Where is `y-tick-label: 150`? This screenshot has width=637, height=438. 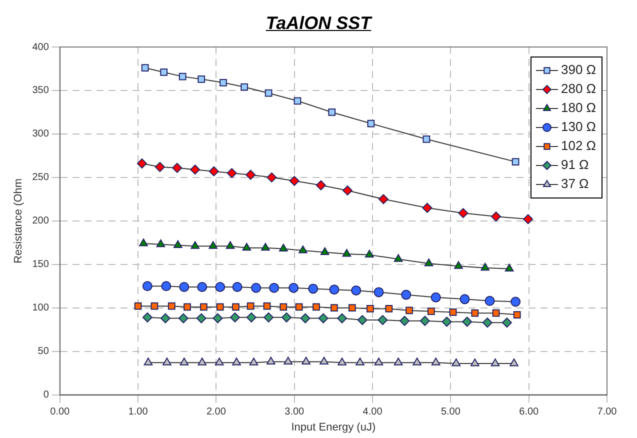
y-tick-label: 150 is located at coordinates (41, 264).